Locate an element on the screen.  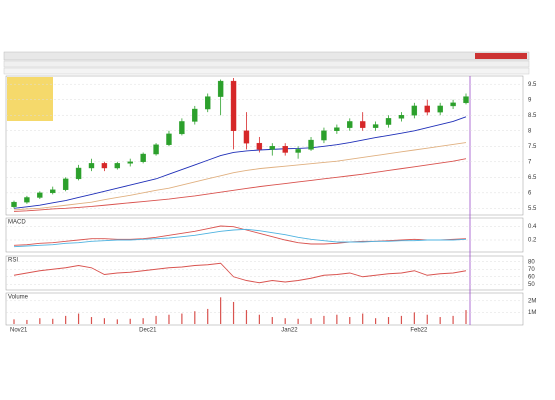
y-tick-label: 70 is located at coordinates (531, 270).